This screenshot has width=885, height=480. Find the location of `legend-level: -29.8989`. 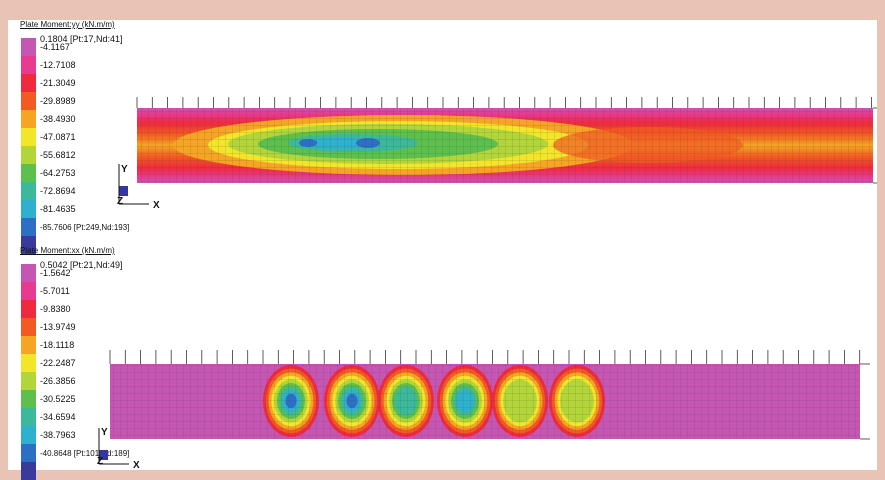

legend-level: -29.8989 is located at coordinates (58, 101).